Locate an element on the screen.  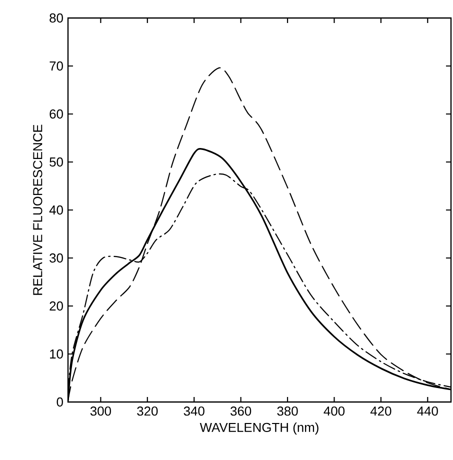
x-axis-title: WAVELENGTH (nm) is located at coordinates (259, 428).